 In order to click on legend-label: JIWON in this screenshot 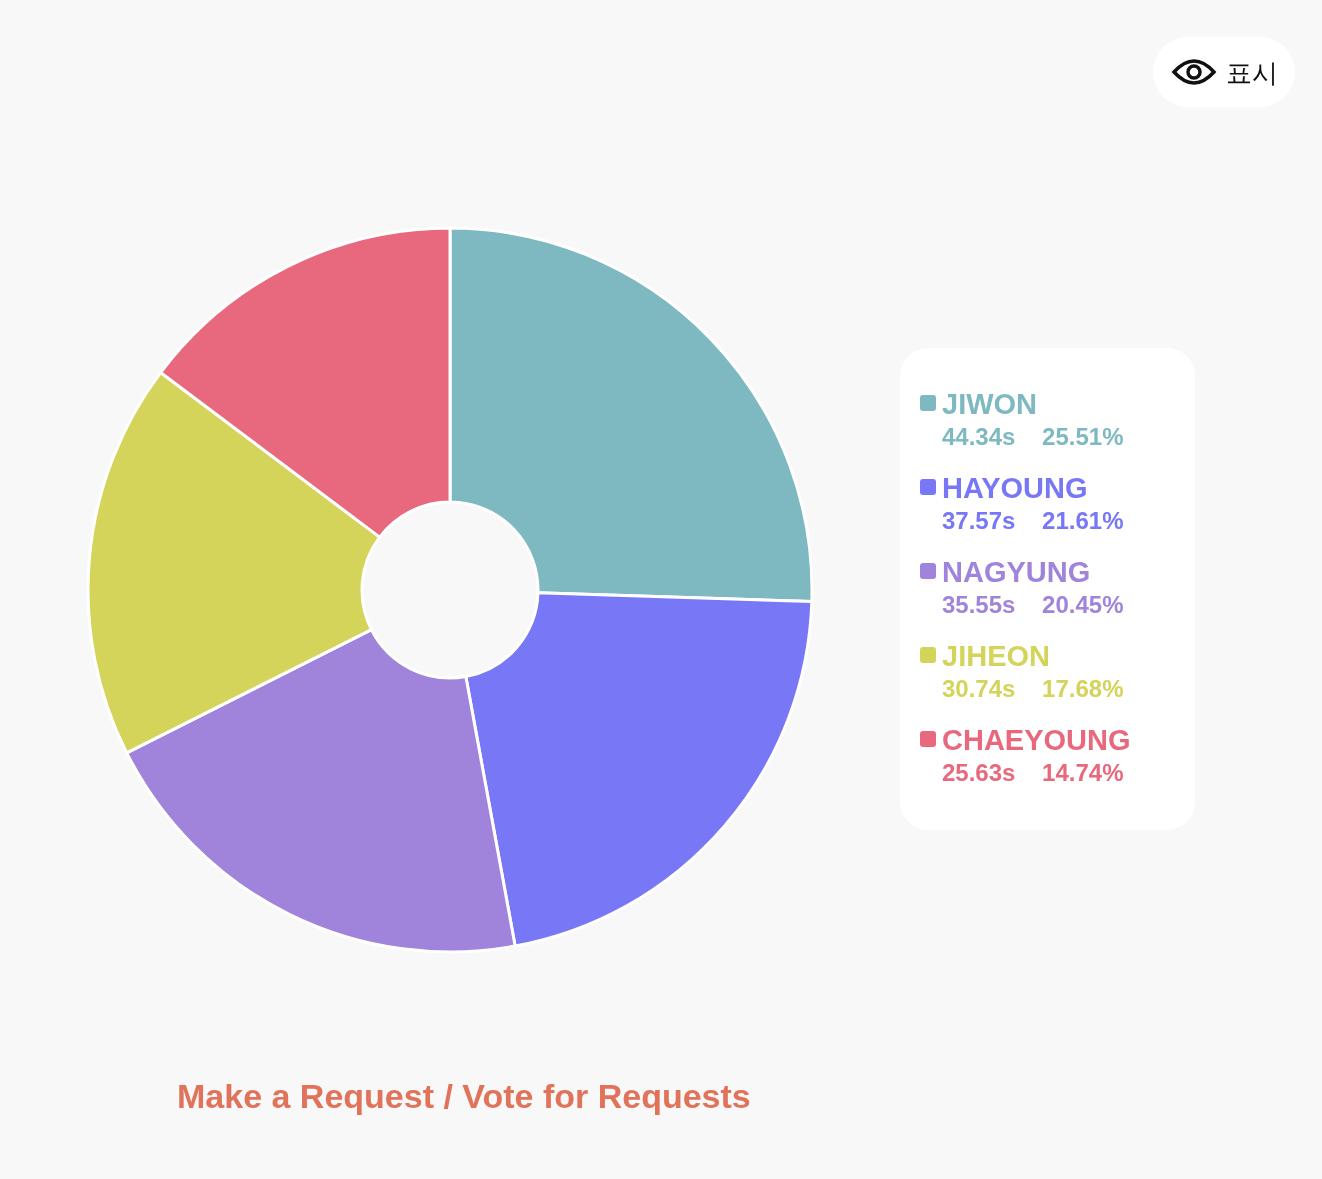, I will do `click(990, 404)`.